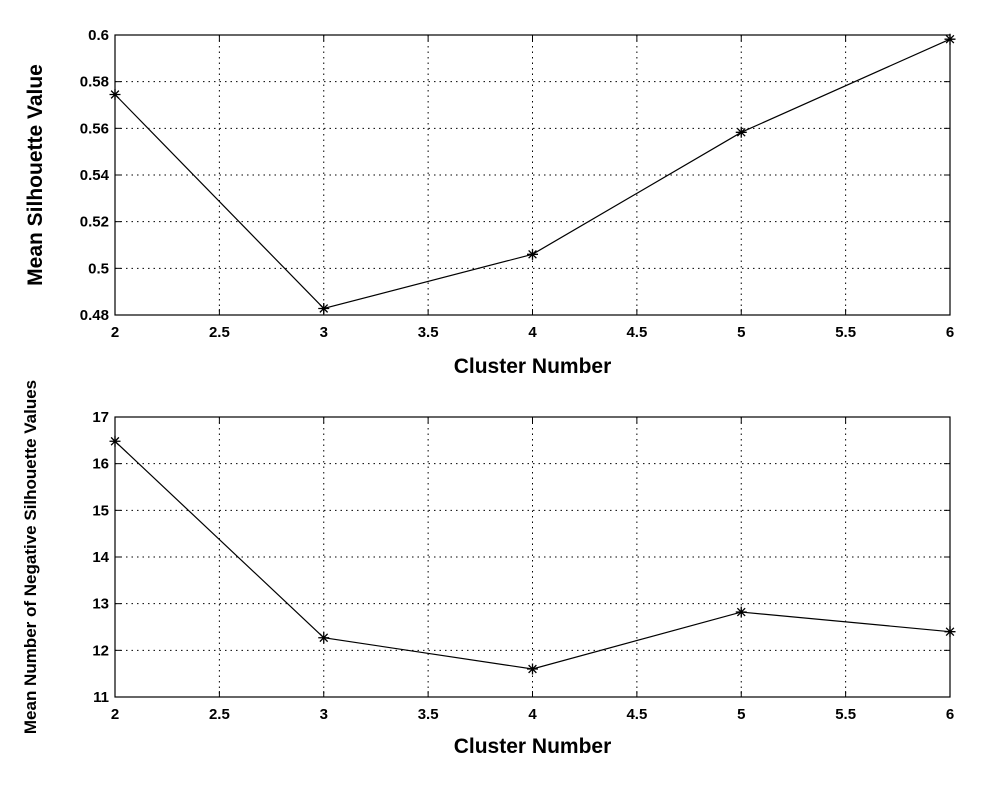 Image resolution: width=1000 pixels, height=809 pixels. Describe the element at coordinates (100, 557) in the screenshot. I see `y-tick-label: 14` at that location.